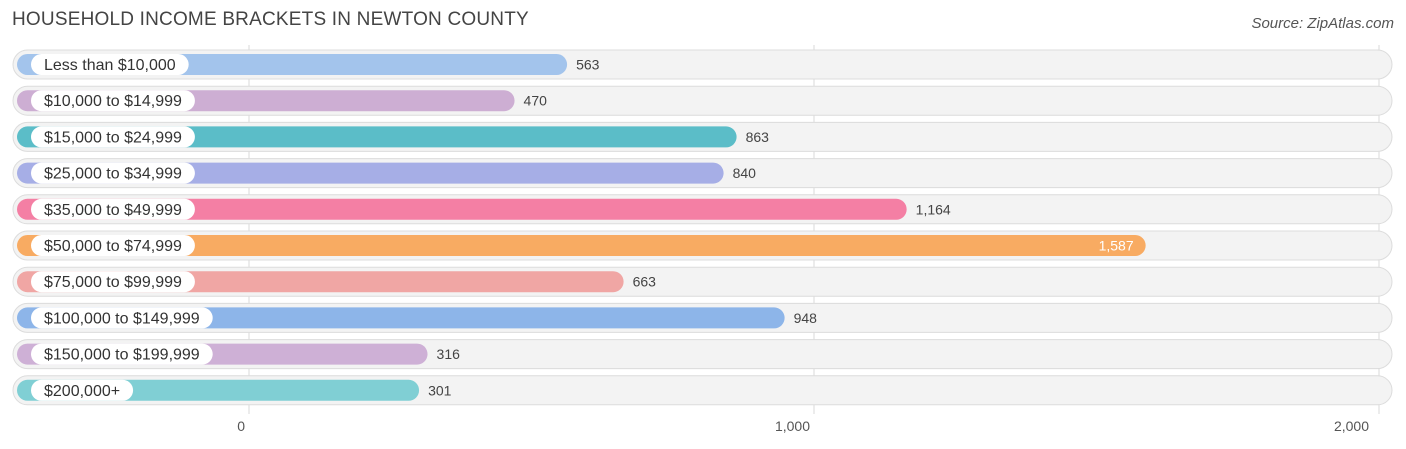 The image size is (1406, 449). I want to click on bar-row: $100,000 to $149,999 948, so click(702, 317).